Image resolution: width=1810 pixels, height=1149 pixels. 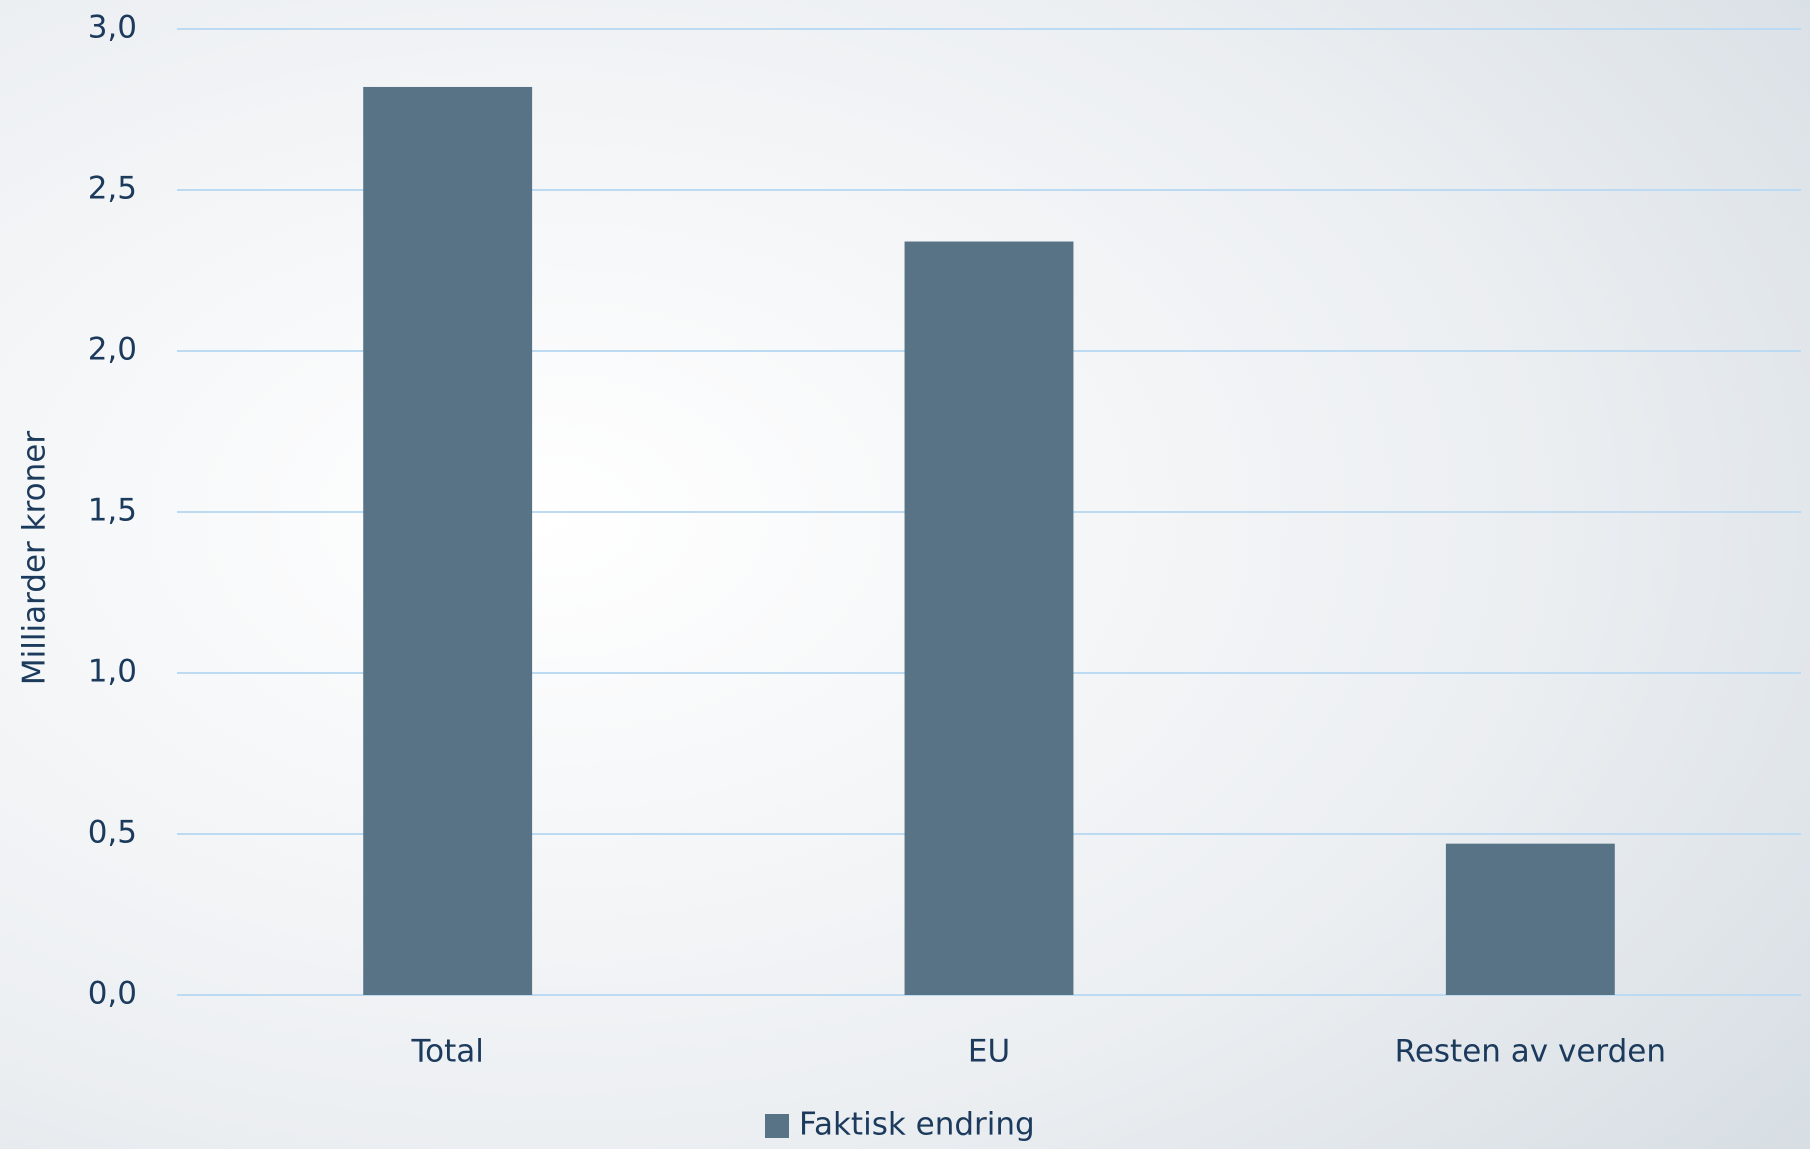 I want to click on y-tick-label: 2,5, so click(x=112, y=189).